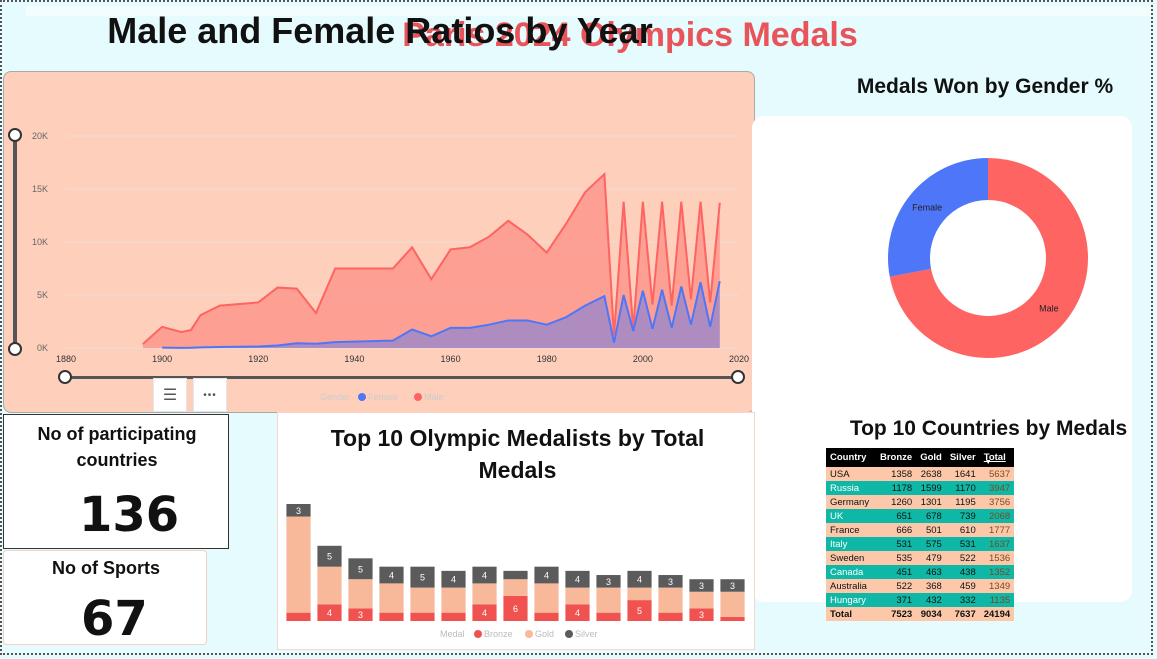 The height and width of the screenshot is (659, 1157). What do you see at coordinates (931, 488) in the screenshot?
I see `medal-count-cell: 1599` at bounding box center [931, 488].